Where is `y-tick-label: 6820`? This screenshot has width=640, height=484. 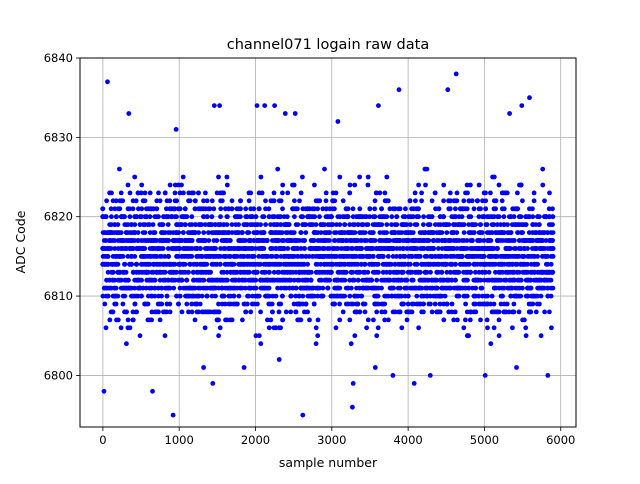
y-tick-label: 6820 is located at coordinates (58, 217).